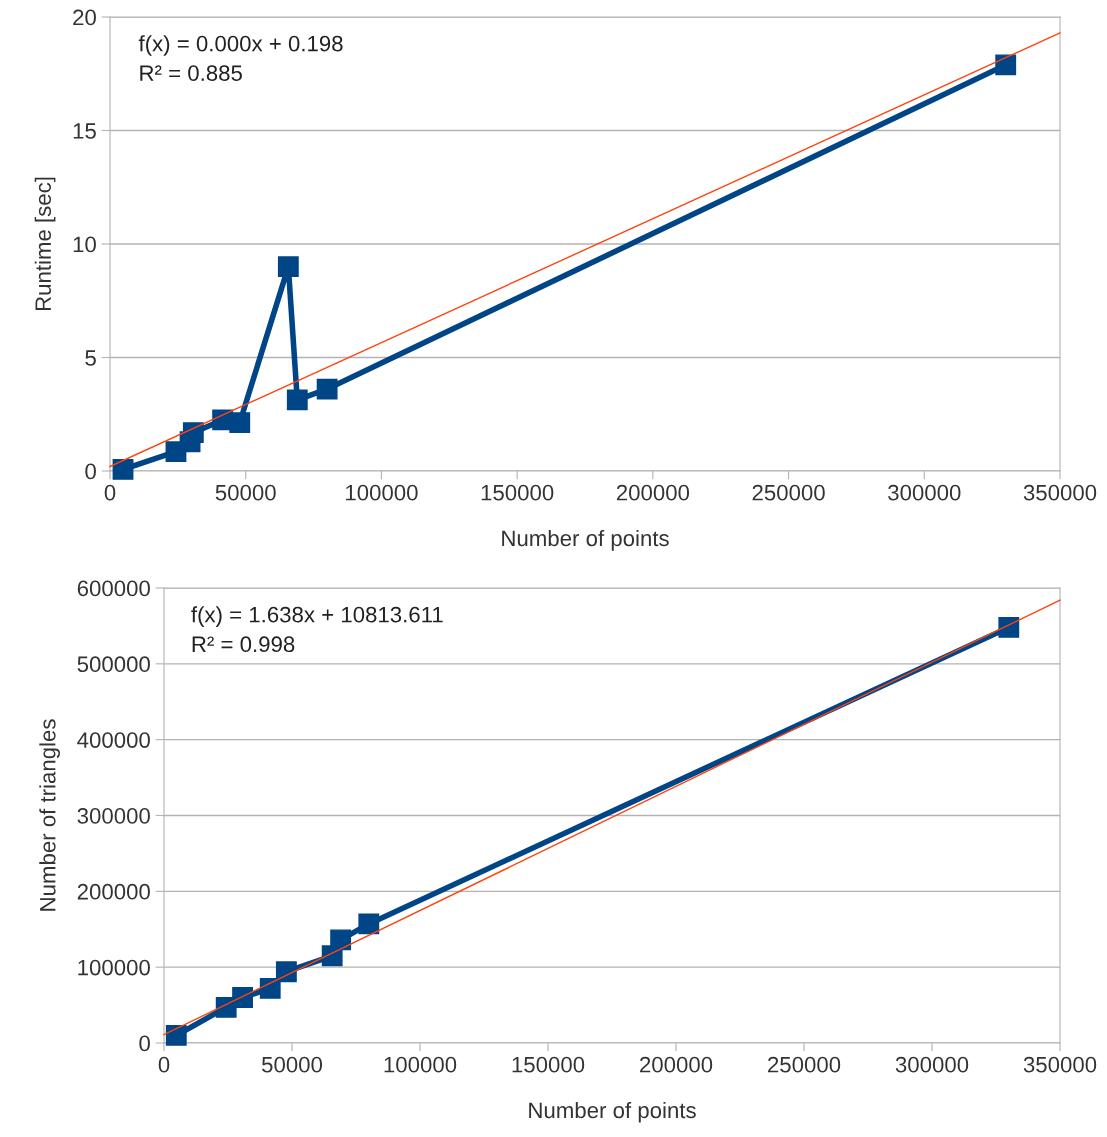 This screenshot has height=1137, width=1107. Describe the element at coordinates (113, 816) in the screenshot. I see `y-tick-label: 300000` at that location.